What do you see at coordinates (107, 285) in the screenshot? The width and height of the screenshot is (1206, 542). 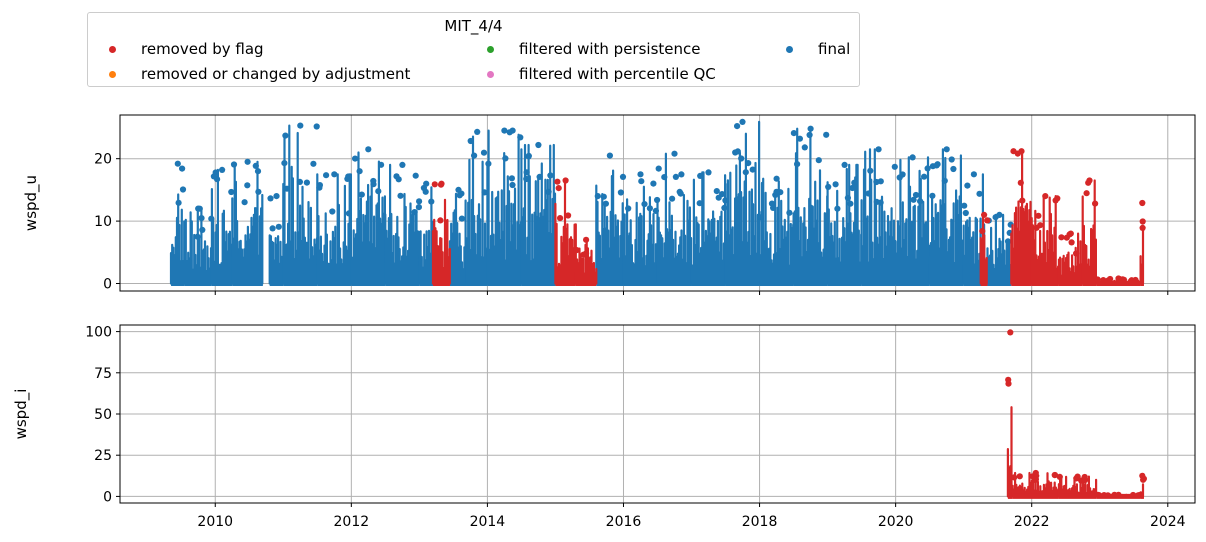 I see `y-tick-label: 0` at bounding box center [107, 285].